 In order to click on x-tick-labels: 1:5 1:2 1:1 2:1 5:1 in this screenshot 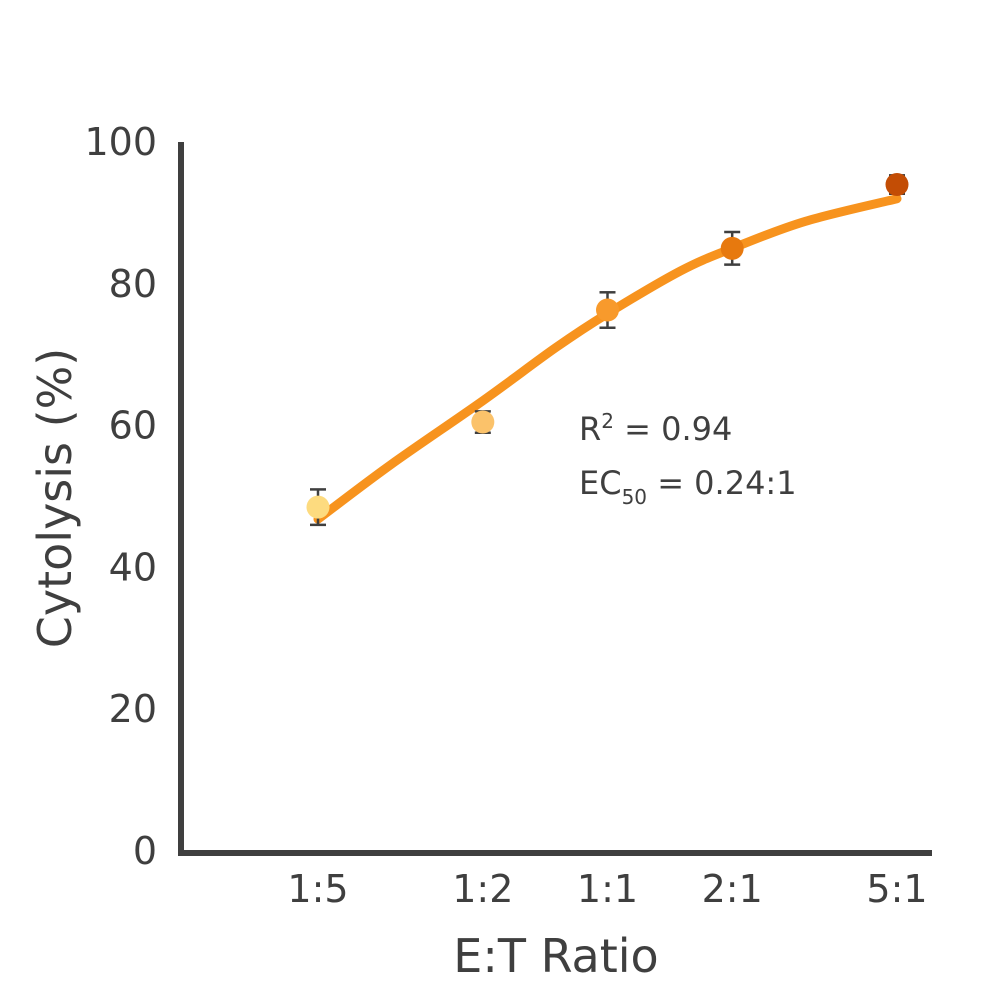, I will do `click(607, 889)`.